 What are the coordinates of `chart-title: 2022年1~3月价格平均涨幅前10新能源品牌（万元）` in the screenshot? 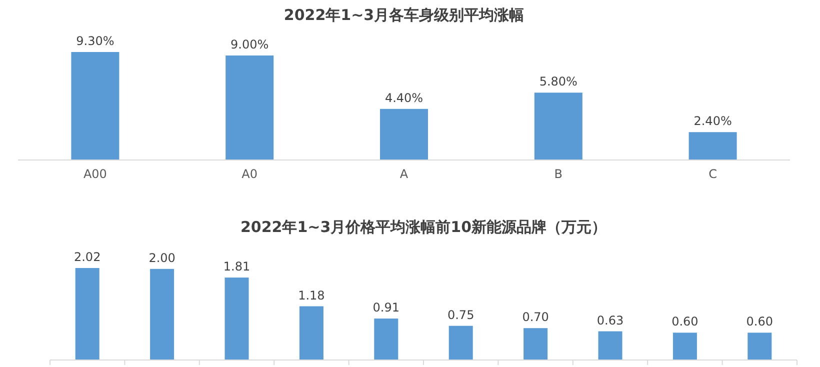 It's located at (423, 227).